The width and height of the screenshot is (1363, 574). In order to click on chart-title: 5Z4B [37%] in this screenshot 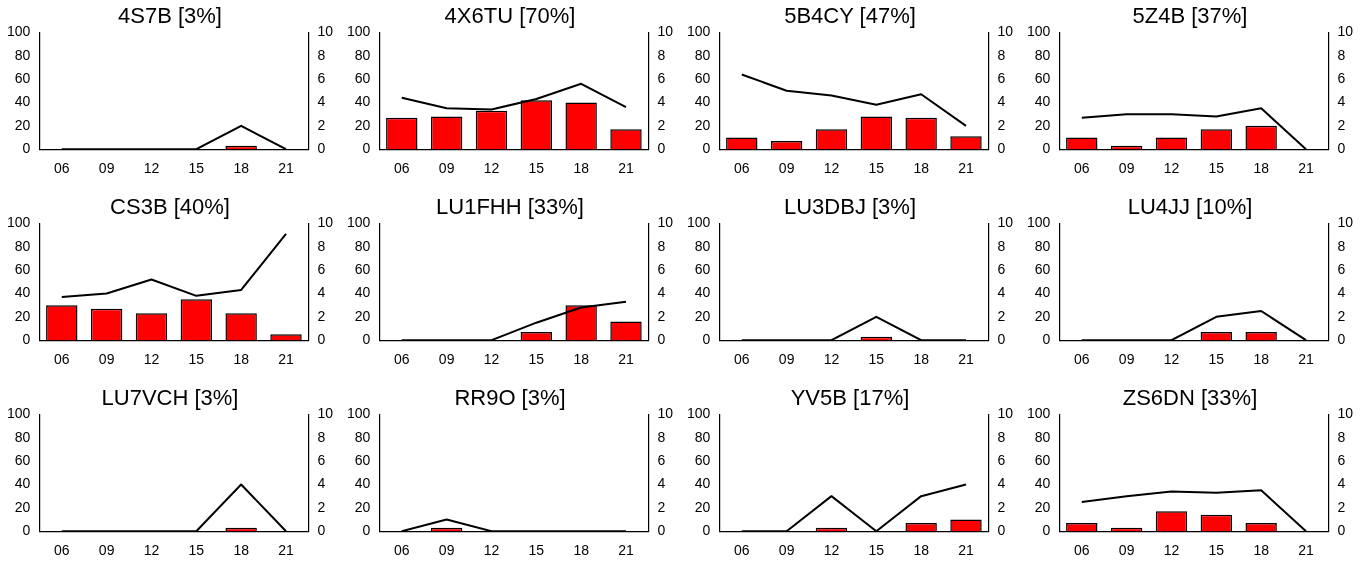, I will do `click(1190, 16)`.